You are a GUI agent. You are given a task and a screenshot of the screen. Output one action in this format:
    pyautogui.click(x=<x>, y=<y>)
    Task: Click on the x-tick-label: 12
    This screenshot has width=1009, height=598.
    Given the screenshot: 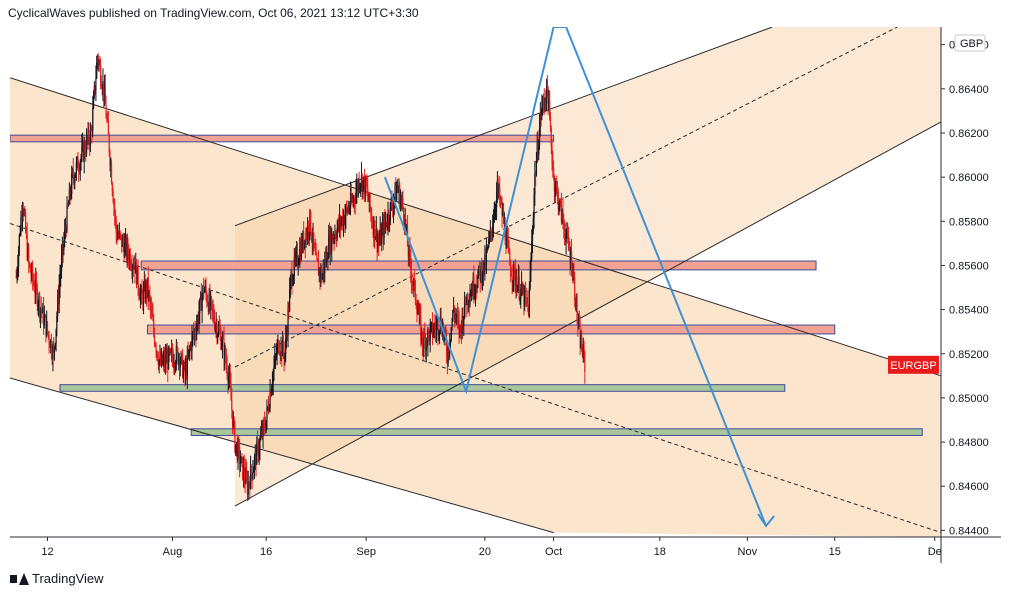 What is the action you would take?
    pyautogui.click(x=47, y=552)
    